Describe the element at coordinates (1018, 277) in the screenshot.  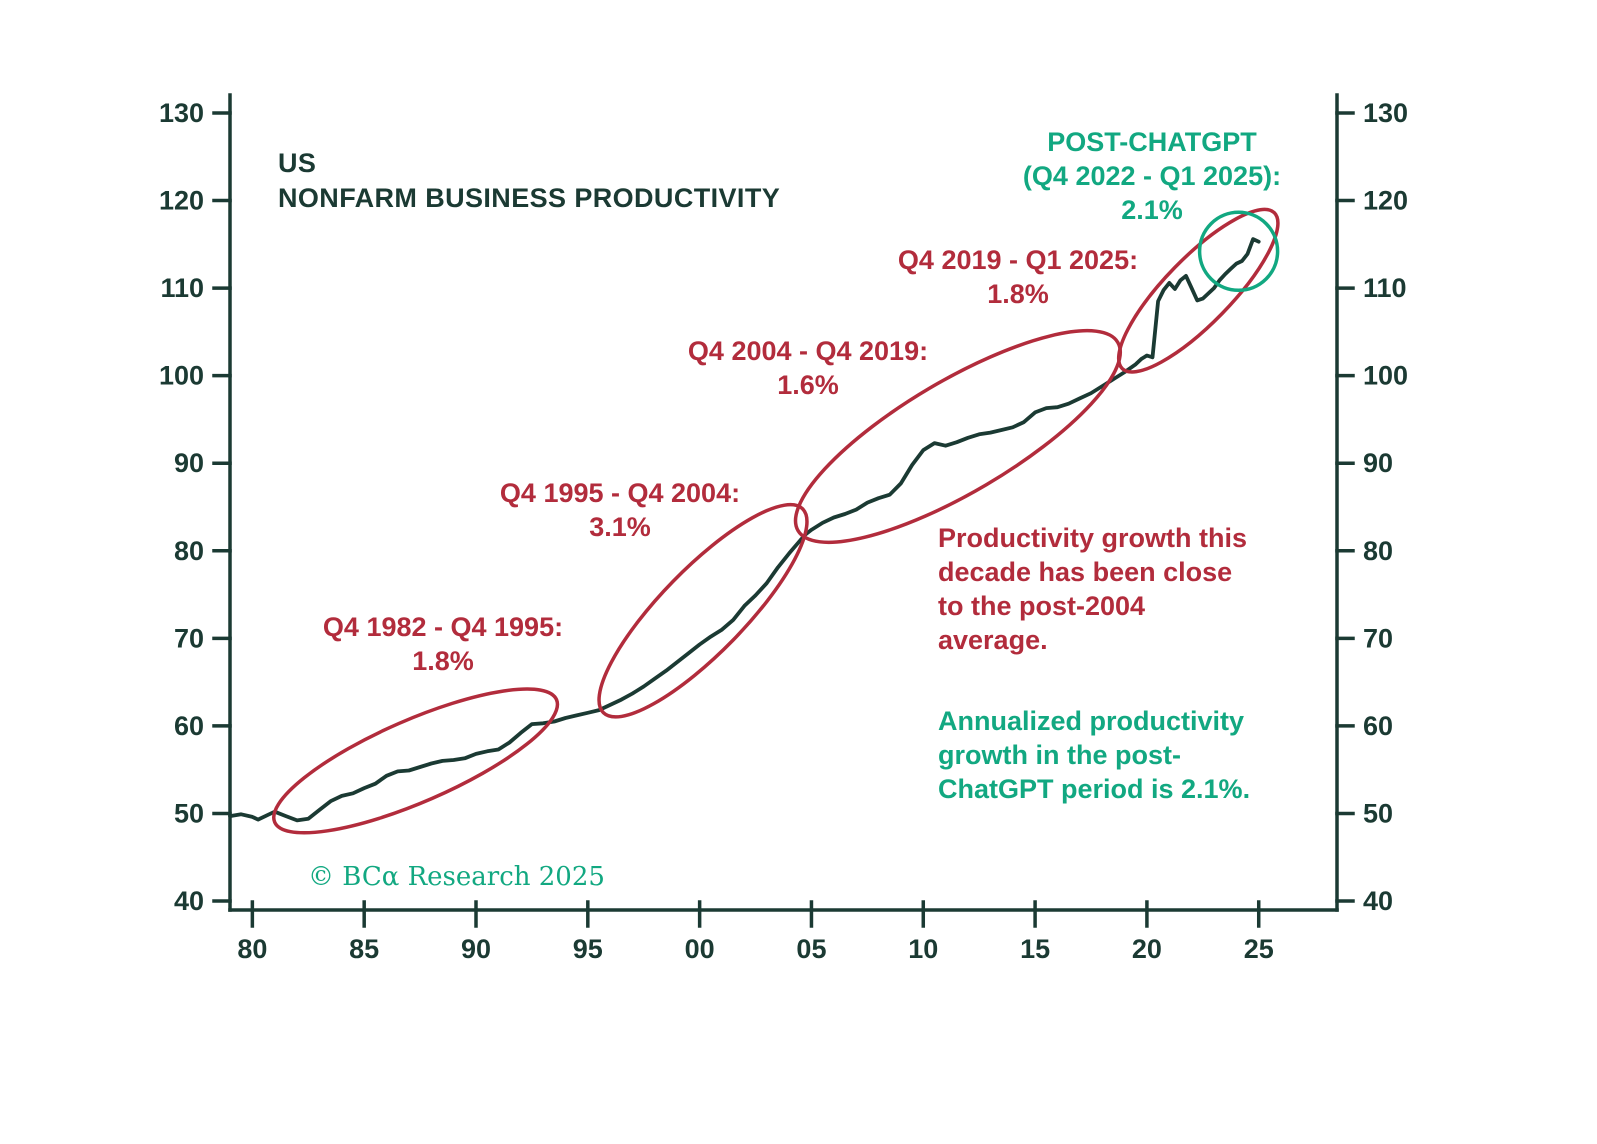
I see `period-label-2019-2025: Q4 2019 - Q1 2025: 1.8%` at that location.